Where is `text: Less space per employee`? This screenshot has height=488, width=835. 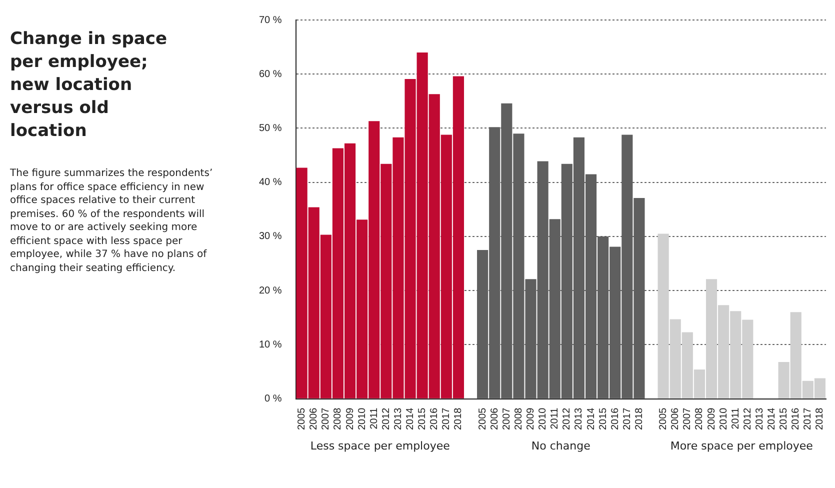 text: Less space per employee is located at coordinates (380, 445).